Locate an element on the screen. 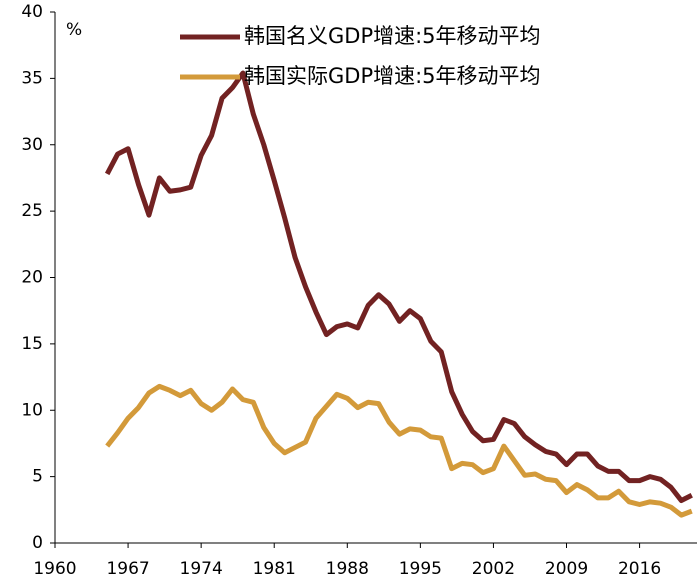  y-tick-label: 25 is located at coordinates (32, 211).